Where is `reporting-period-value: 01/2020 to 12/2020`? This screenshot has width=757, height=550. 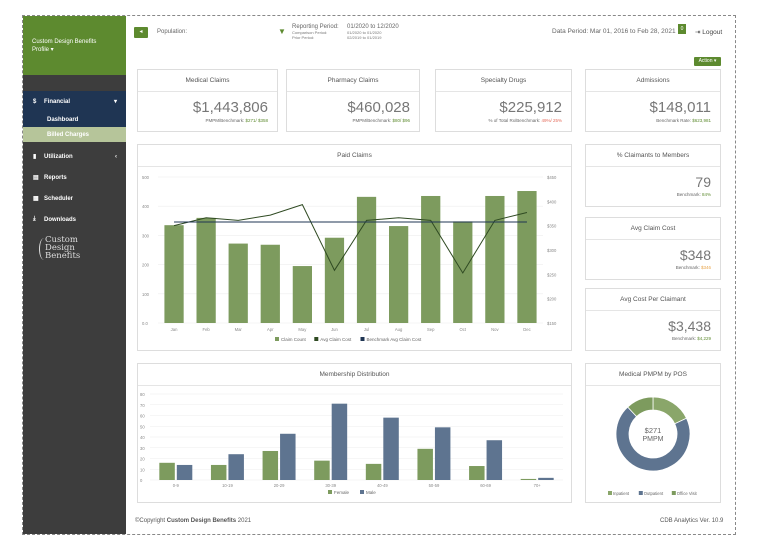 reporting-period-value: 01/2020 to 12/2020 is located at coordinates (373, 27).